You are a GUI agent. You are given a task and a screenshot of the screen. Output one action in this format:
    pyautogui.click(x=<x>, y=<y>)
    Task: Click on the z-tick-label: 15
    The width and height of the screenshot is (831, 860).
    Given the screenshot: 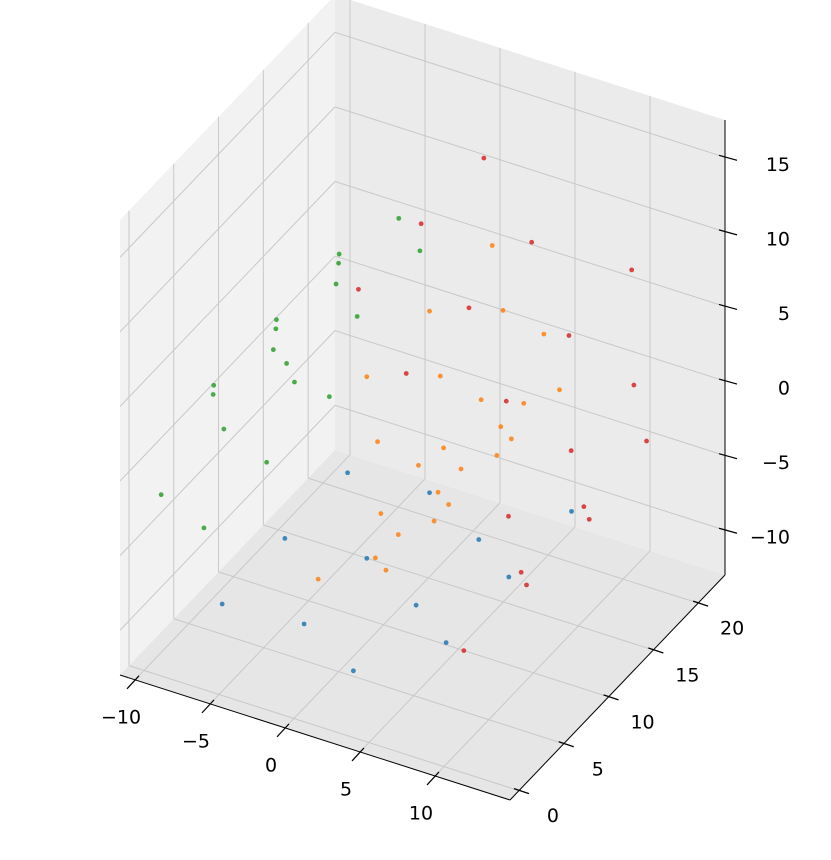 What is the action you would take?
    pyautogui.click(x=778, y=165)
    